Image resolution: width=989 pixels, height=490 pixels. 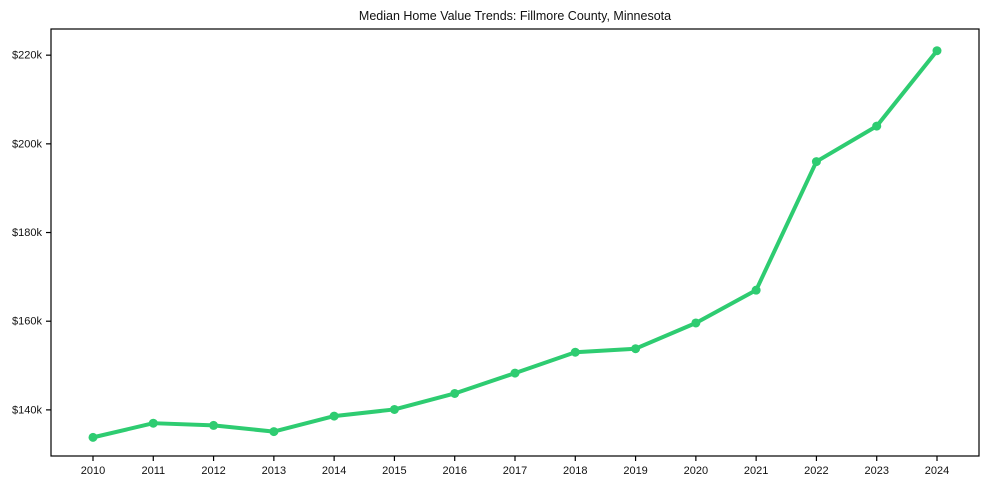 What do you see at coordinates (454, 471) in the screenshot?
I see `x-tick-label: 2016` at bounding box center [454, 471].